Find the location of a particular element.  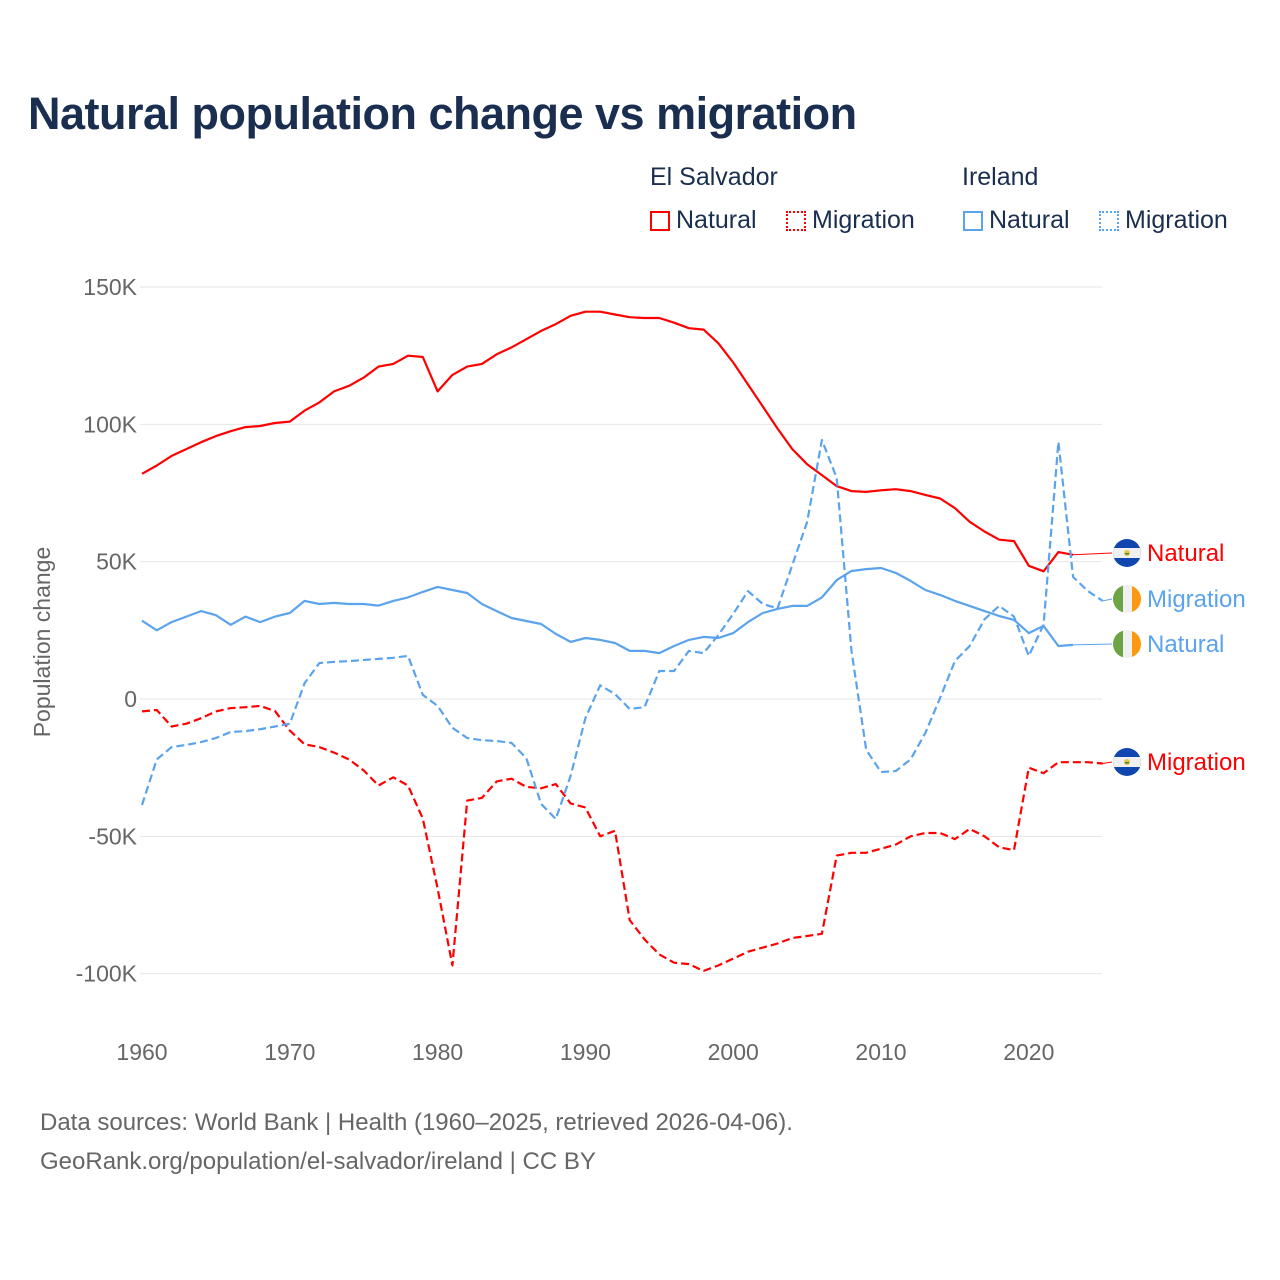

x-tick-label: 1990 is located at coordinates (585, 1052).